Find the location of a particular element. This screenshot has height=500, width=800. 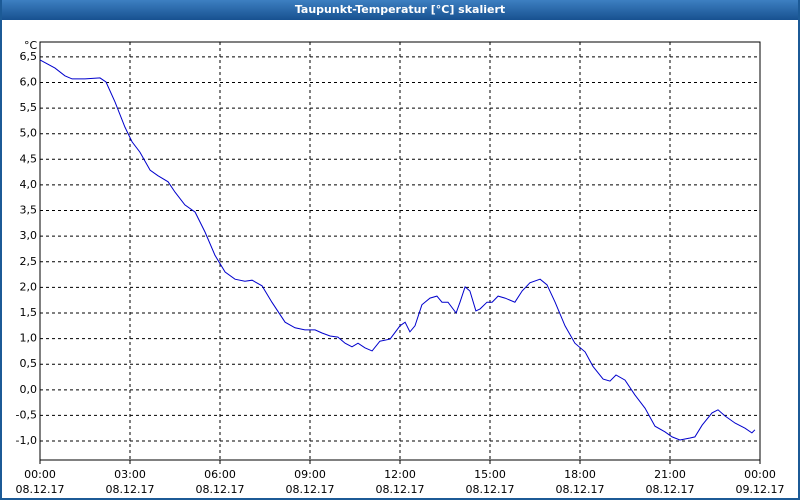

x-tick-label: 03:00 is located at coordinates (130, 474).